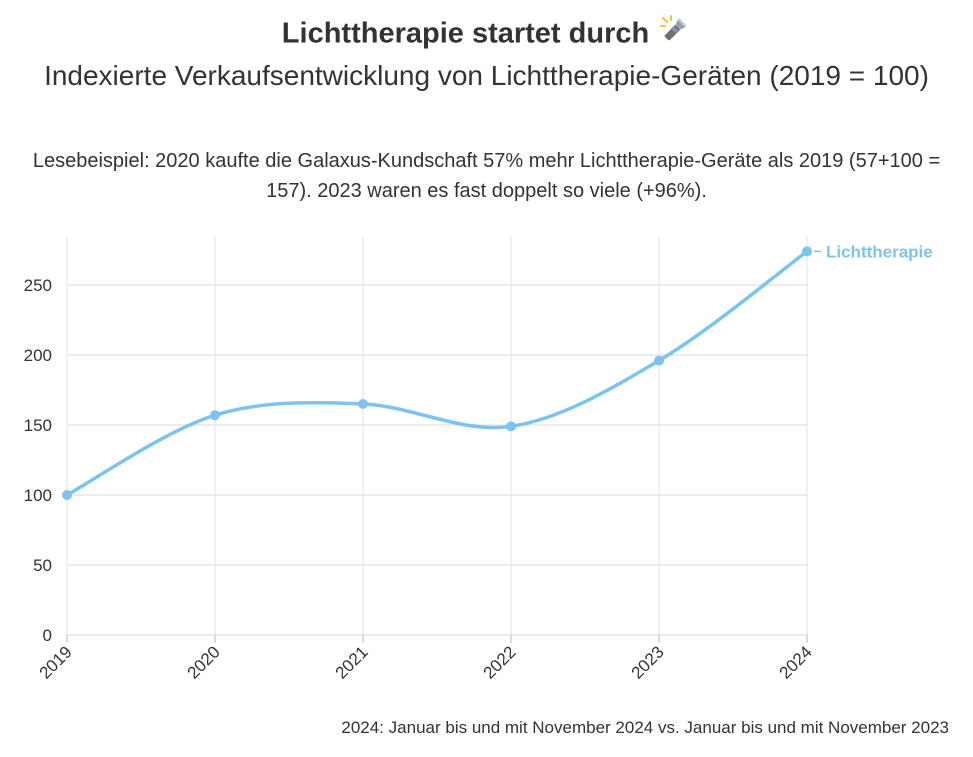 Image resolution: width=973 pixels, height=757 pixels. What do you see at coordinates (500, 662) in the screenshot?
I see `x-tick-label: 2022` at bounding box center [500, 662].